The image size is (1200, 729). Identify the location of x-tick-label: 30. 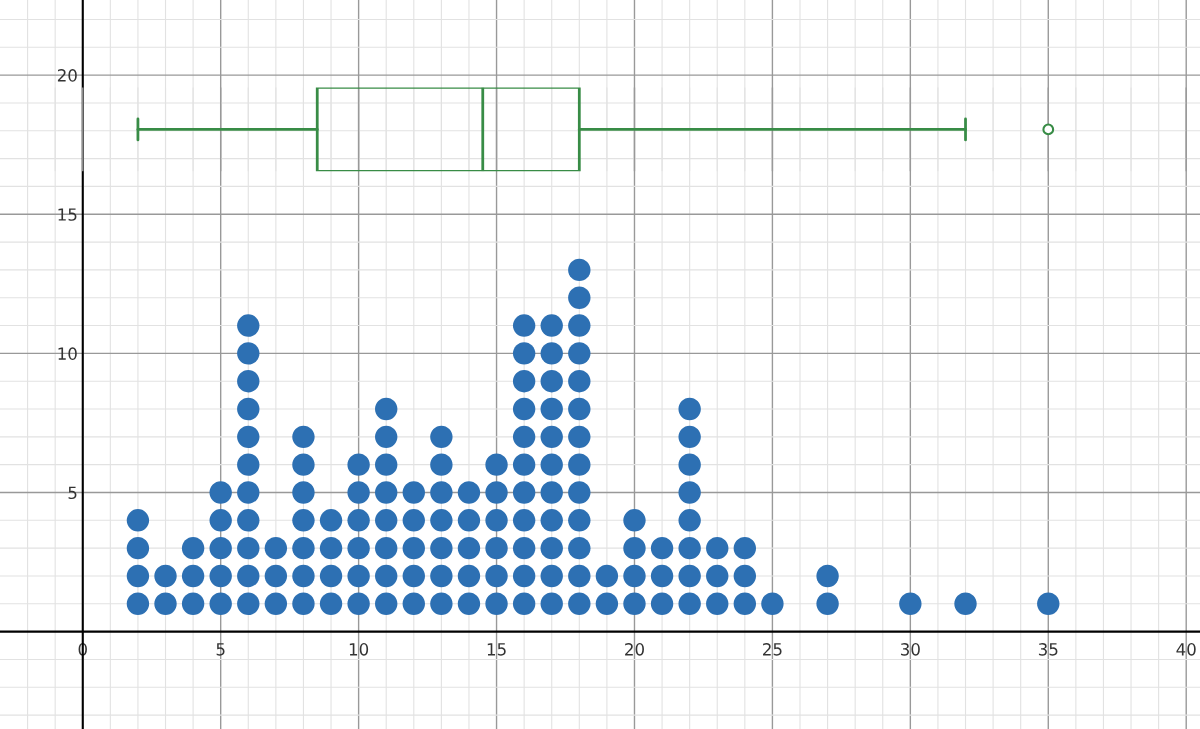
(910, 649).